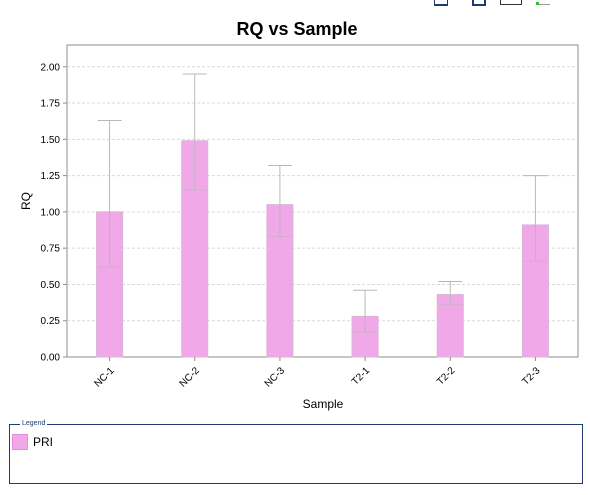 The height and width of the screenshot is (495, 590). Describe the element at coordinates (51, 104) in the screenshot. I see `y-tick-label: 1.75` at that location.